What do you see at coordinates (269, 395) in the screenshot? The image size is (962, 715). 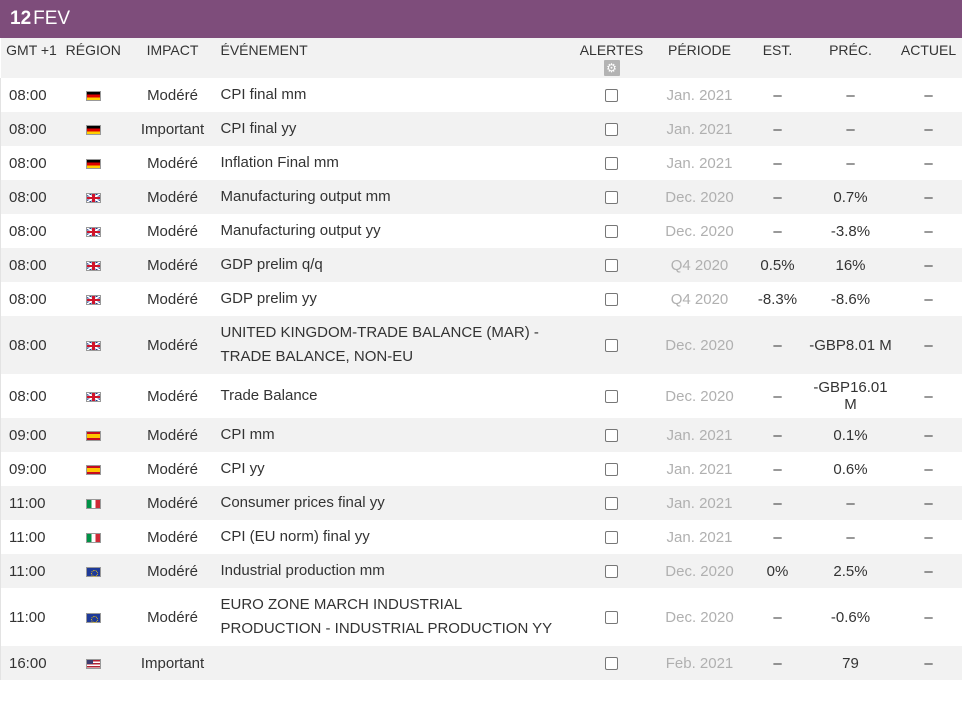 I see `event-name: Trade Balance` at bounding box center [269, 395].